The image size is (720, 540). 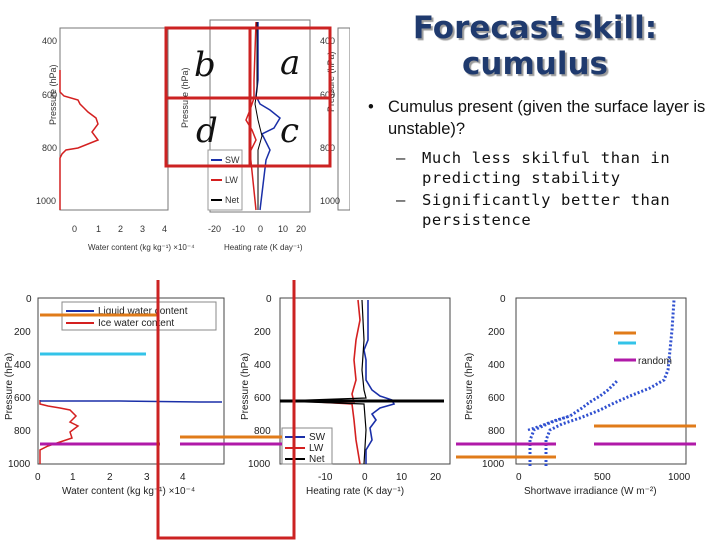 I want to click on top-left-ylabel: Pressure (hPa), so click(x=53, y=94).